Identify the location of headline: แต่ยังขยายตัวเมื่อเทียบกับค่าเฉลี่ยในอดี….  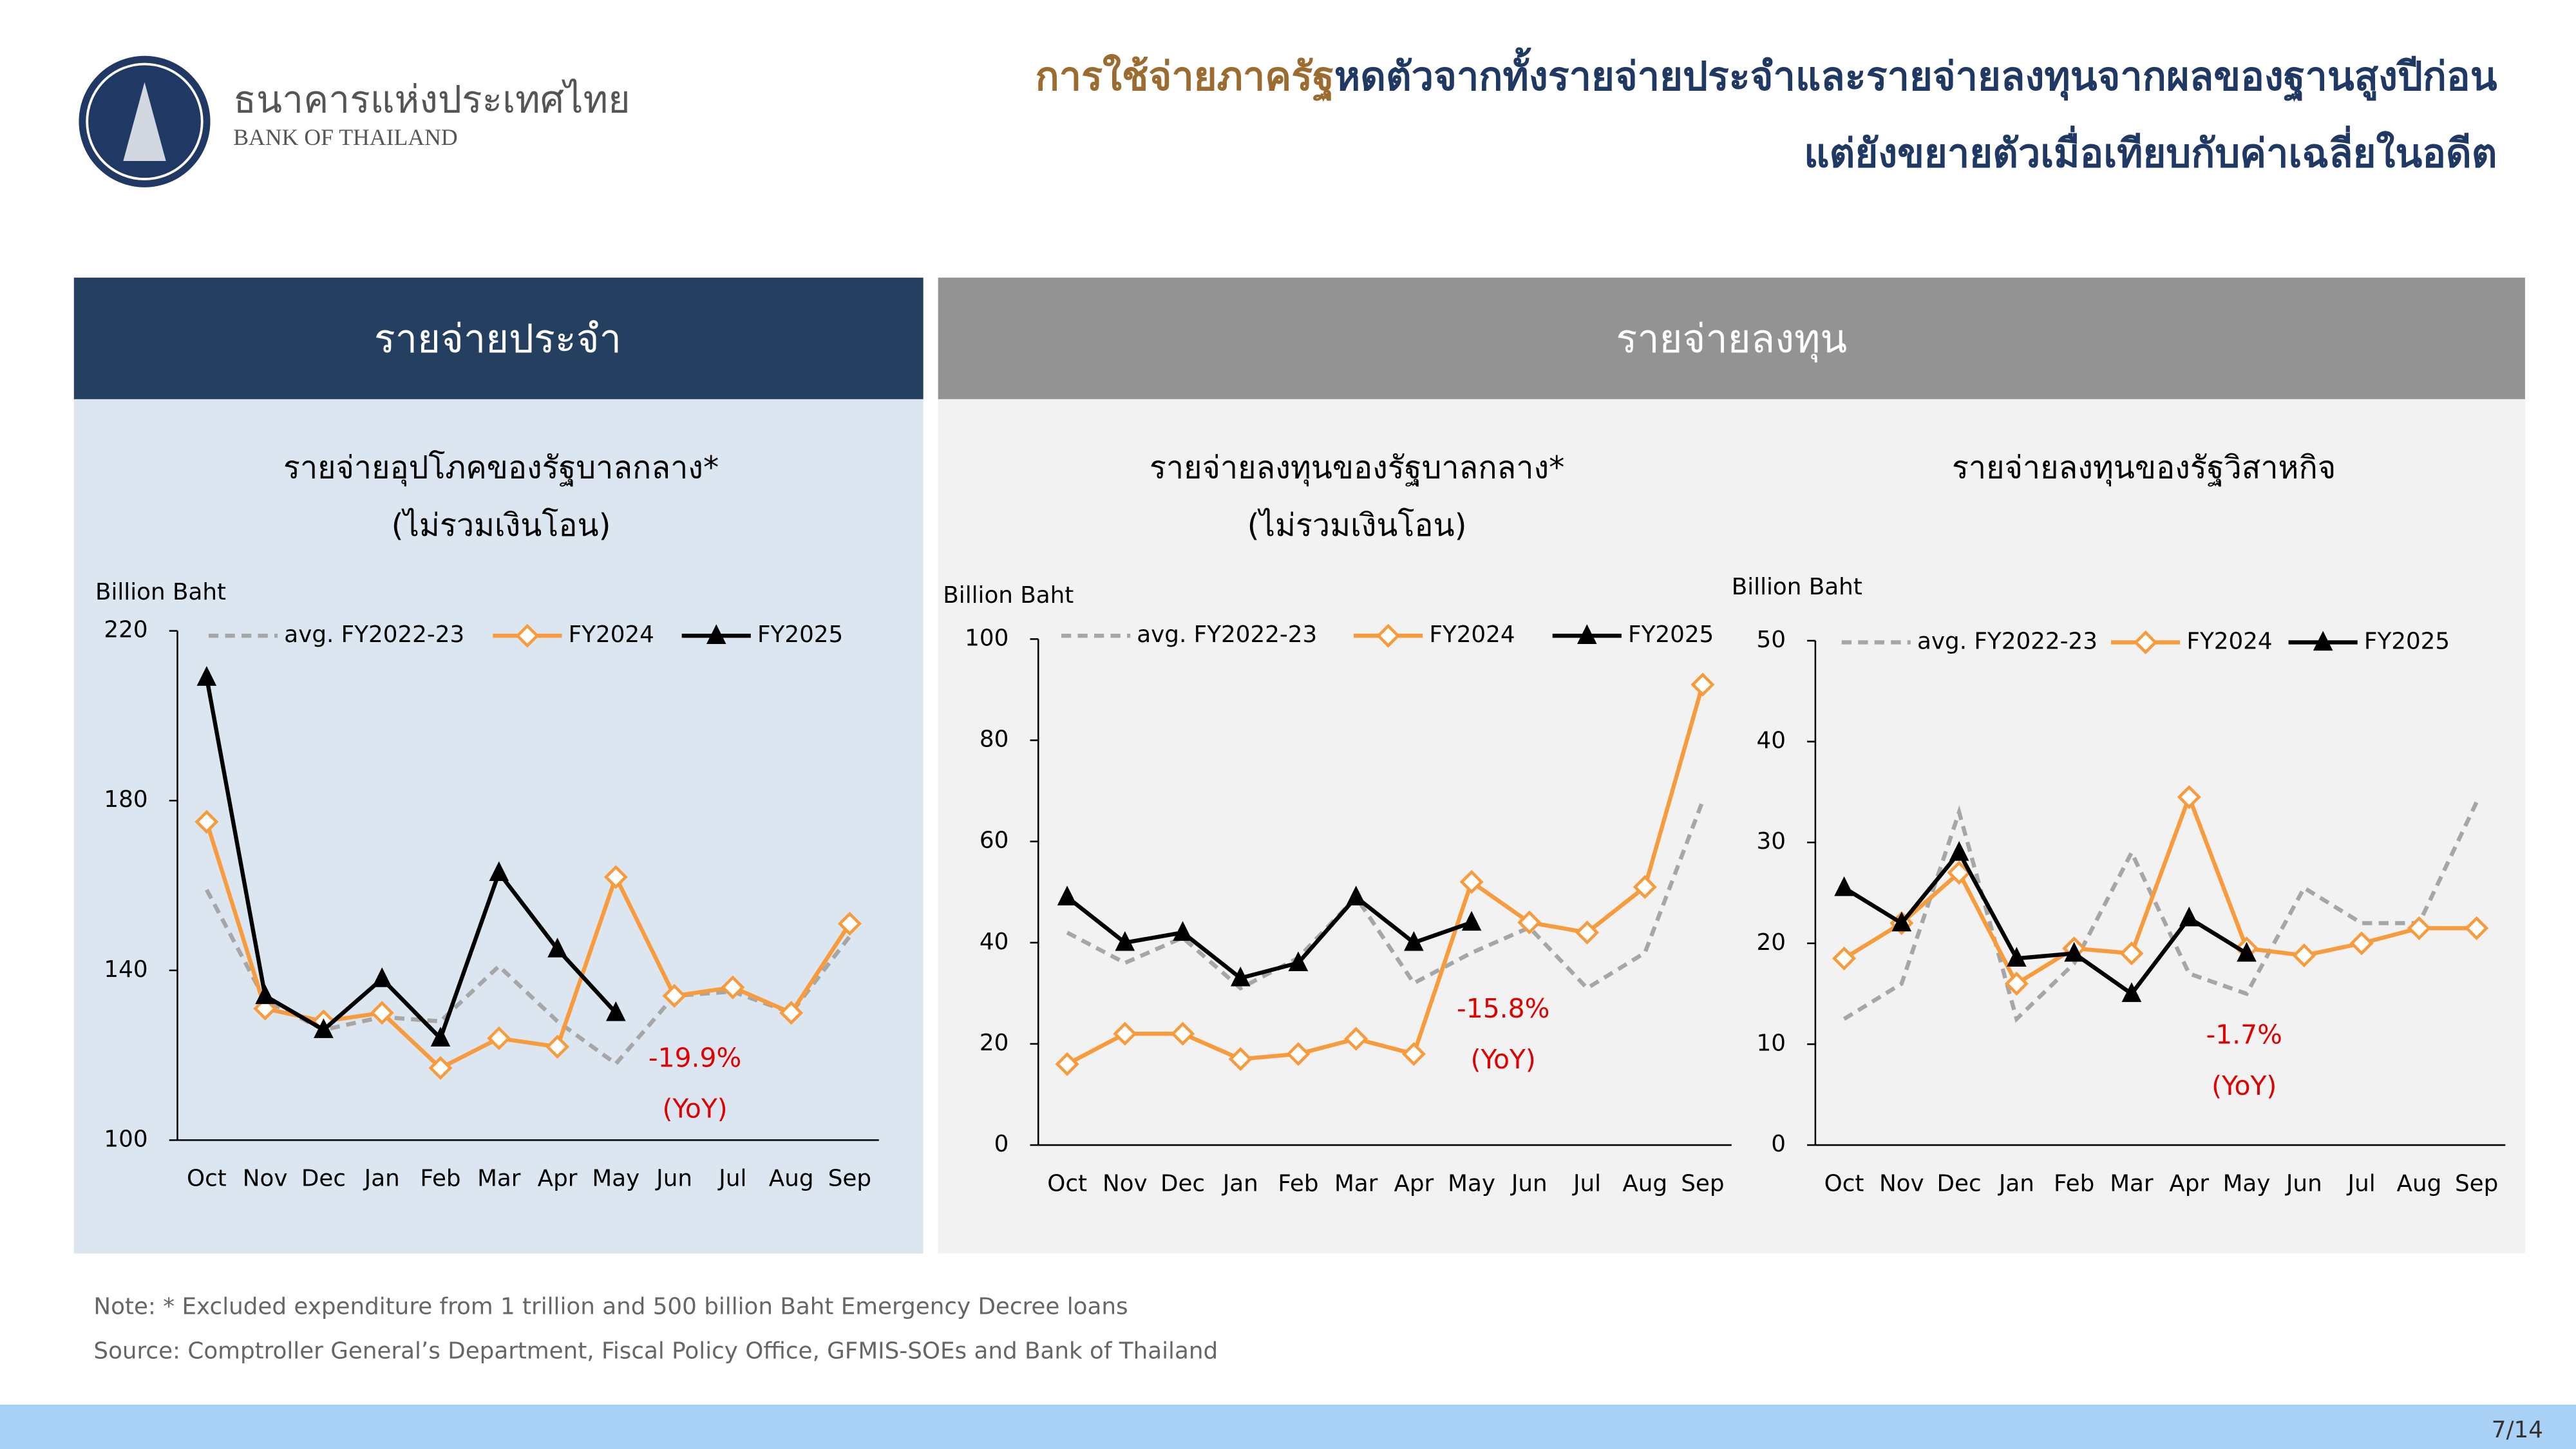
(2150, 151).